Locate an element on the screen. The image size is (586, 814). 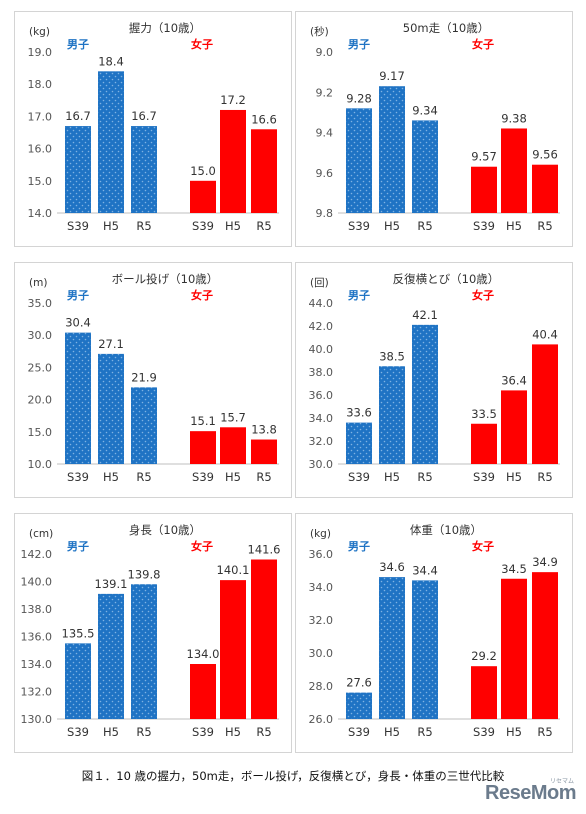
y-tick-label: 38.0 is located at coordinates (321, 372).